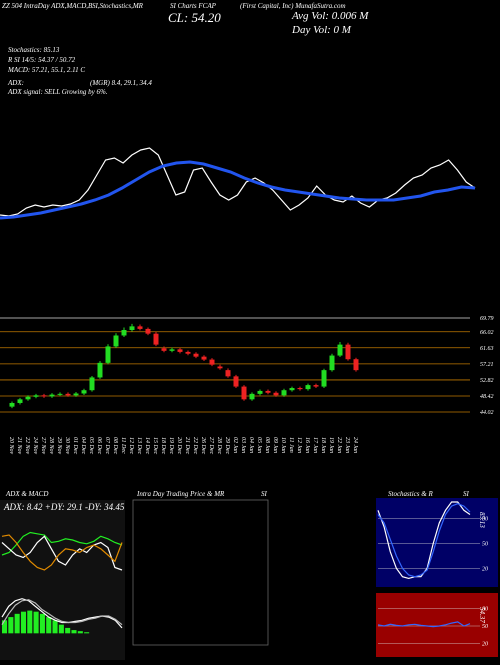 The width and height of the screenshot is (500, 665). What do you see at coordinates (194, 17) in the screenshot?
I see `close-price: CL: 54.20` at bounding box center [194, 17].